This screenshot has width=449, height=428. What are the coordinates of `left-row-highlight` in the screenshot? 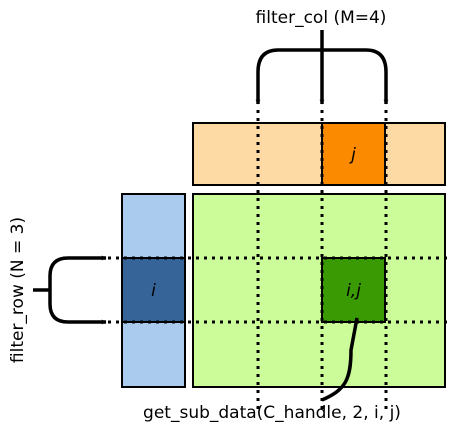 It's located at (153, 290).